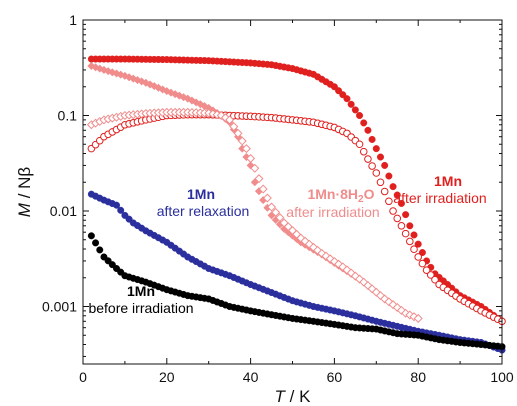 The height and width of the screenshot is (406, 517). Describe the element at coordinates (251, 377) in the screenshot. I see `x-tick-label: 40` at that location.